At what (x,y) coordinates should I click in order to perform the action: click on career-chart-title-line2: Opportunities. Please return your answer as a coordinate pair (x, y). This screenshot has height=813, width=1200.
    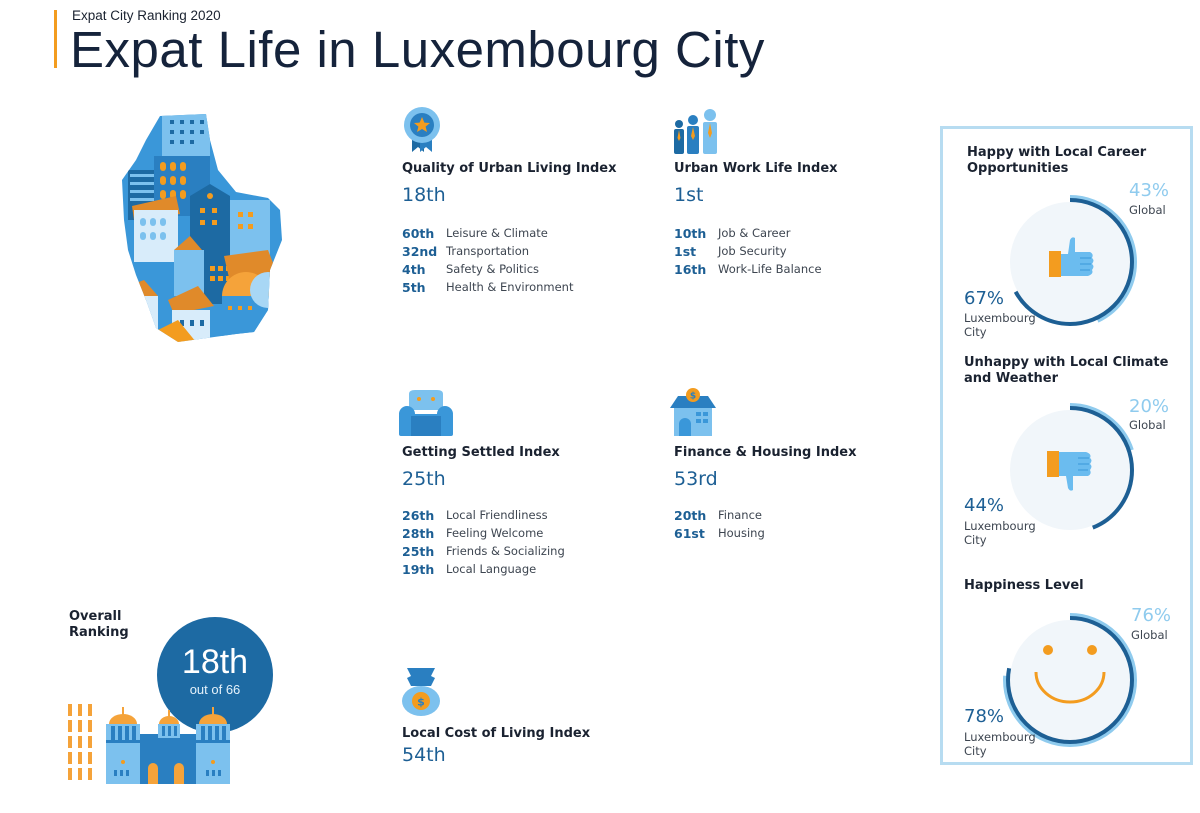
    Looking at the image, I should click on (1018, 168).